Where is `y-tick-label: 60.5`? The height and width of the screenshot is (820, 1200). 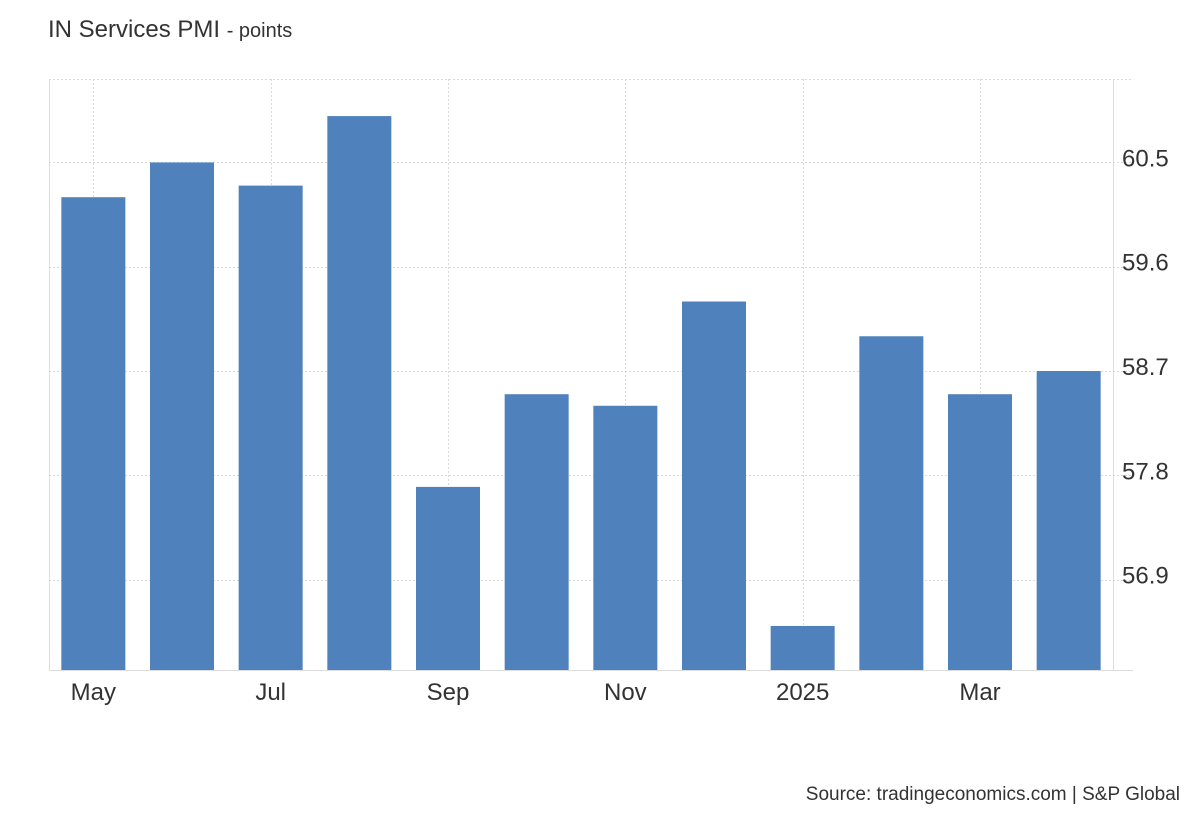
y-tick-label: 60.5 is located at coordinates (1145, 158).